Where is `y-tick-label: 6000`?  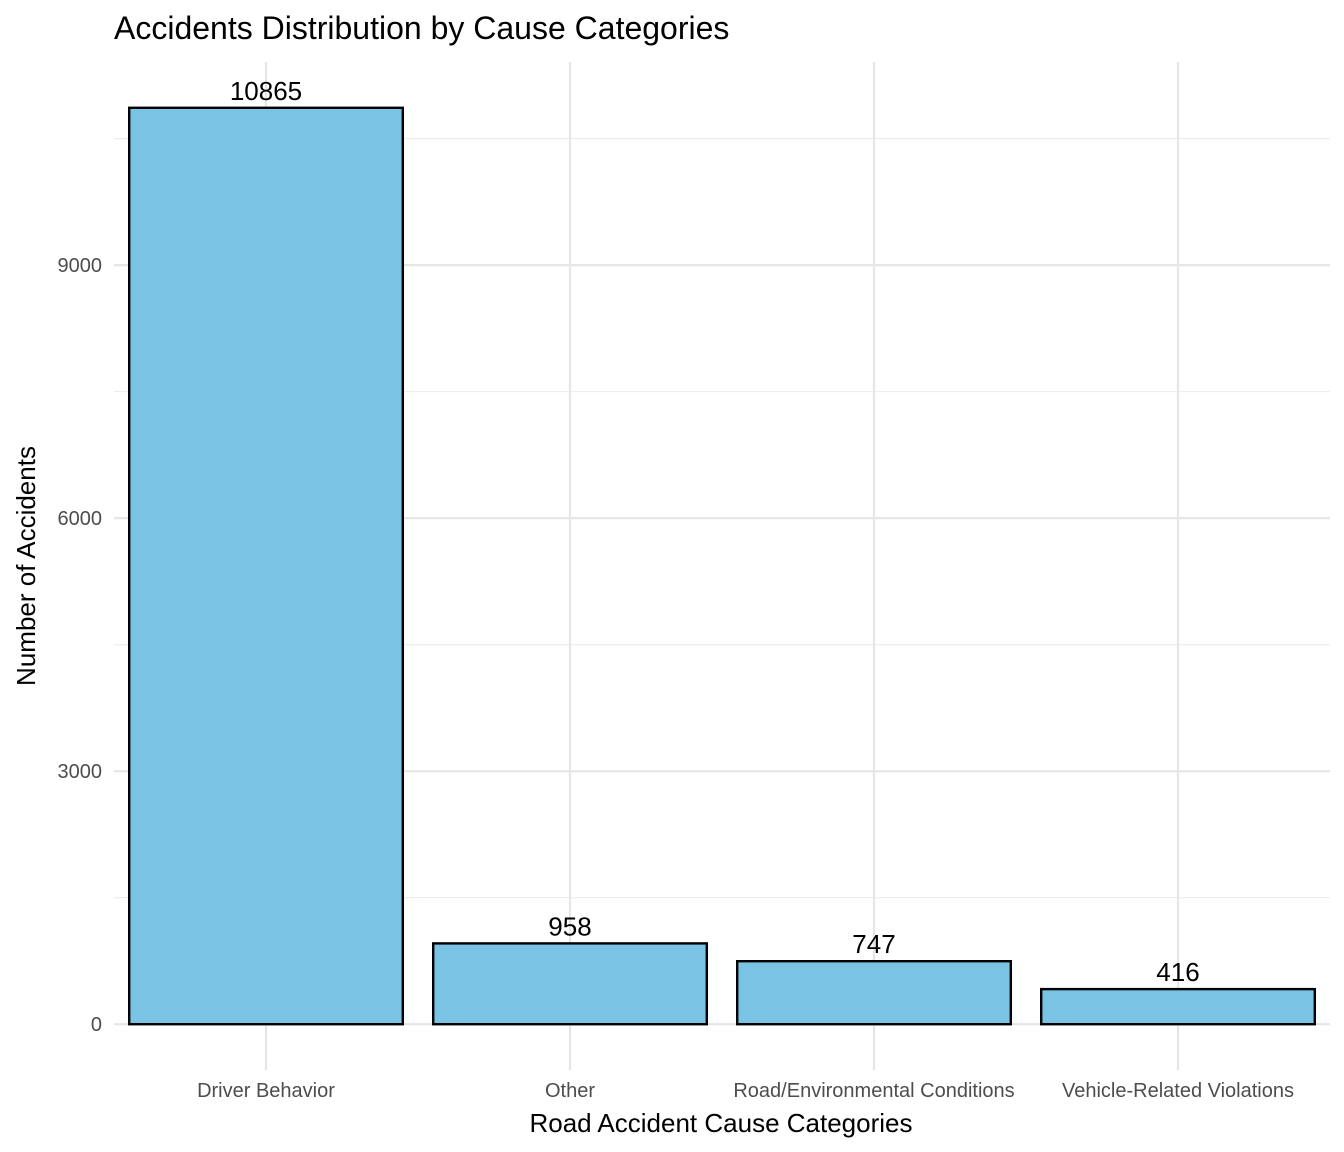
y-tick-label: 6000 is located at coordinates (80, 519).